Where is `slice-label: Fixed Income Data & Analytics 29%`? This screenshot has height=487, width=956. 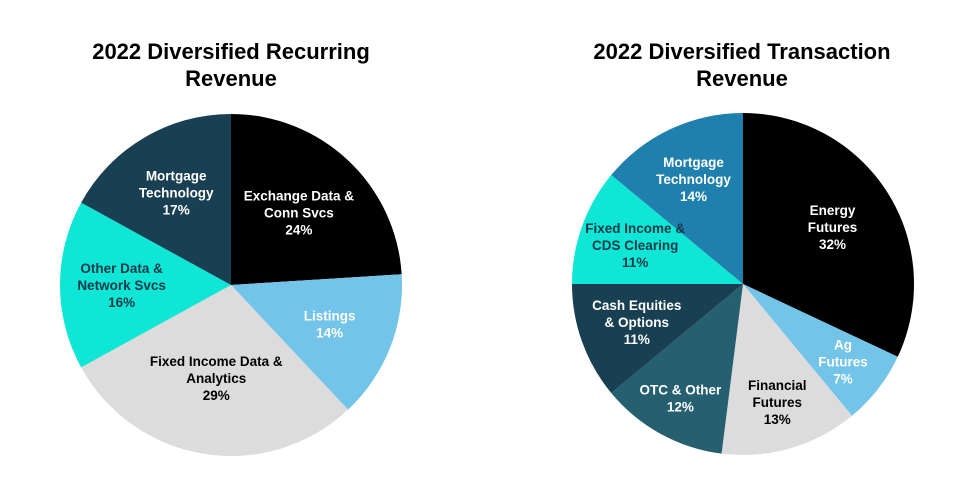 slice-label: Fixed Income Data & Analytics 29% is located at coordinates (216, 378).